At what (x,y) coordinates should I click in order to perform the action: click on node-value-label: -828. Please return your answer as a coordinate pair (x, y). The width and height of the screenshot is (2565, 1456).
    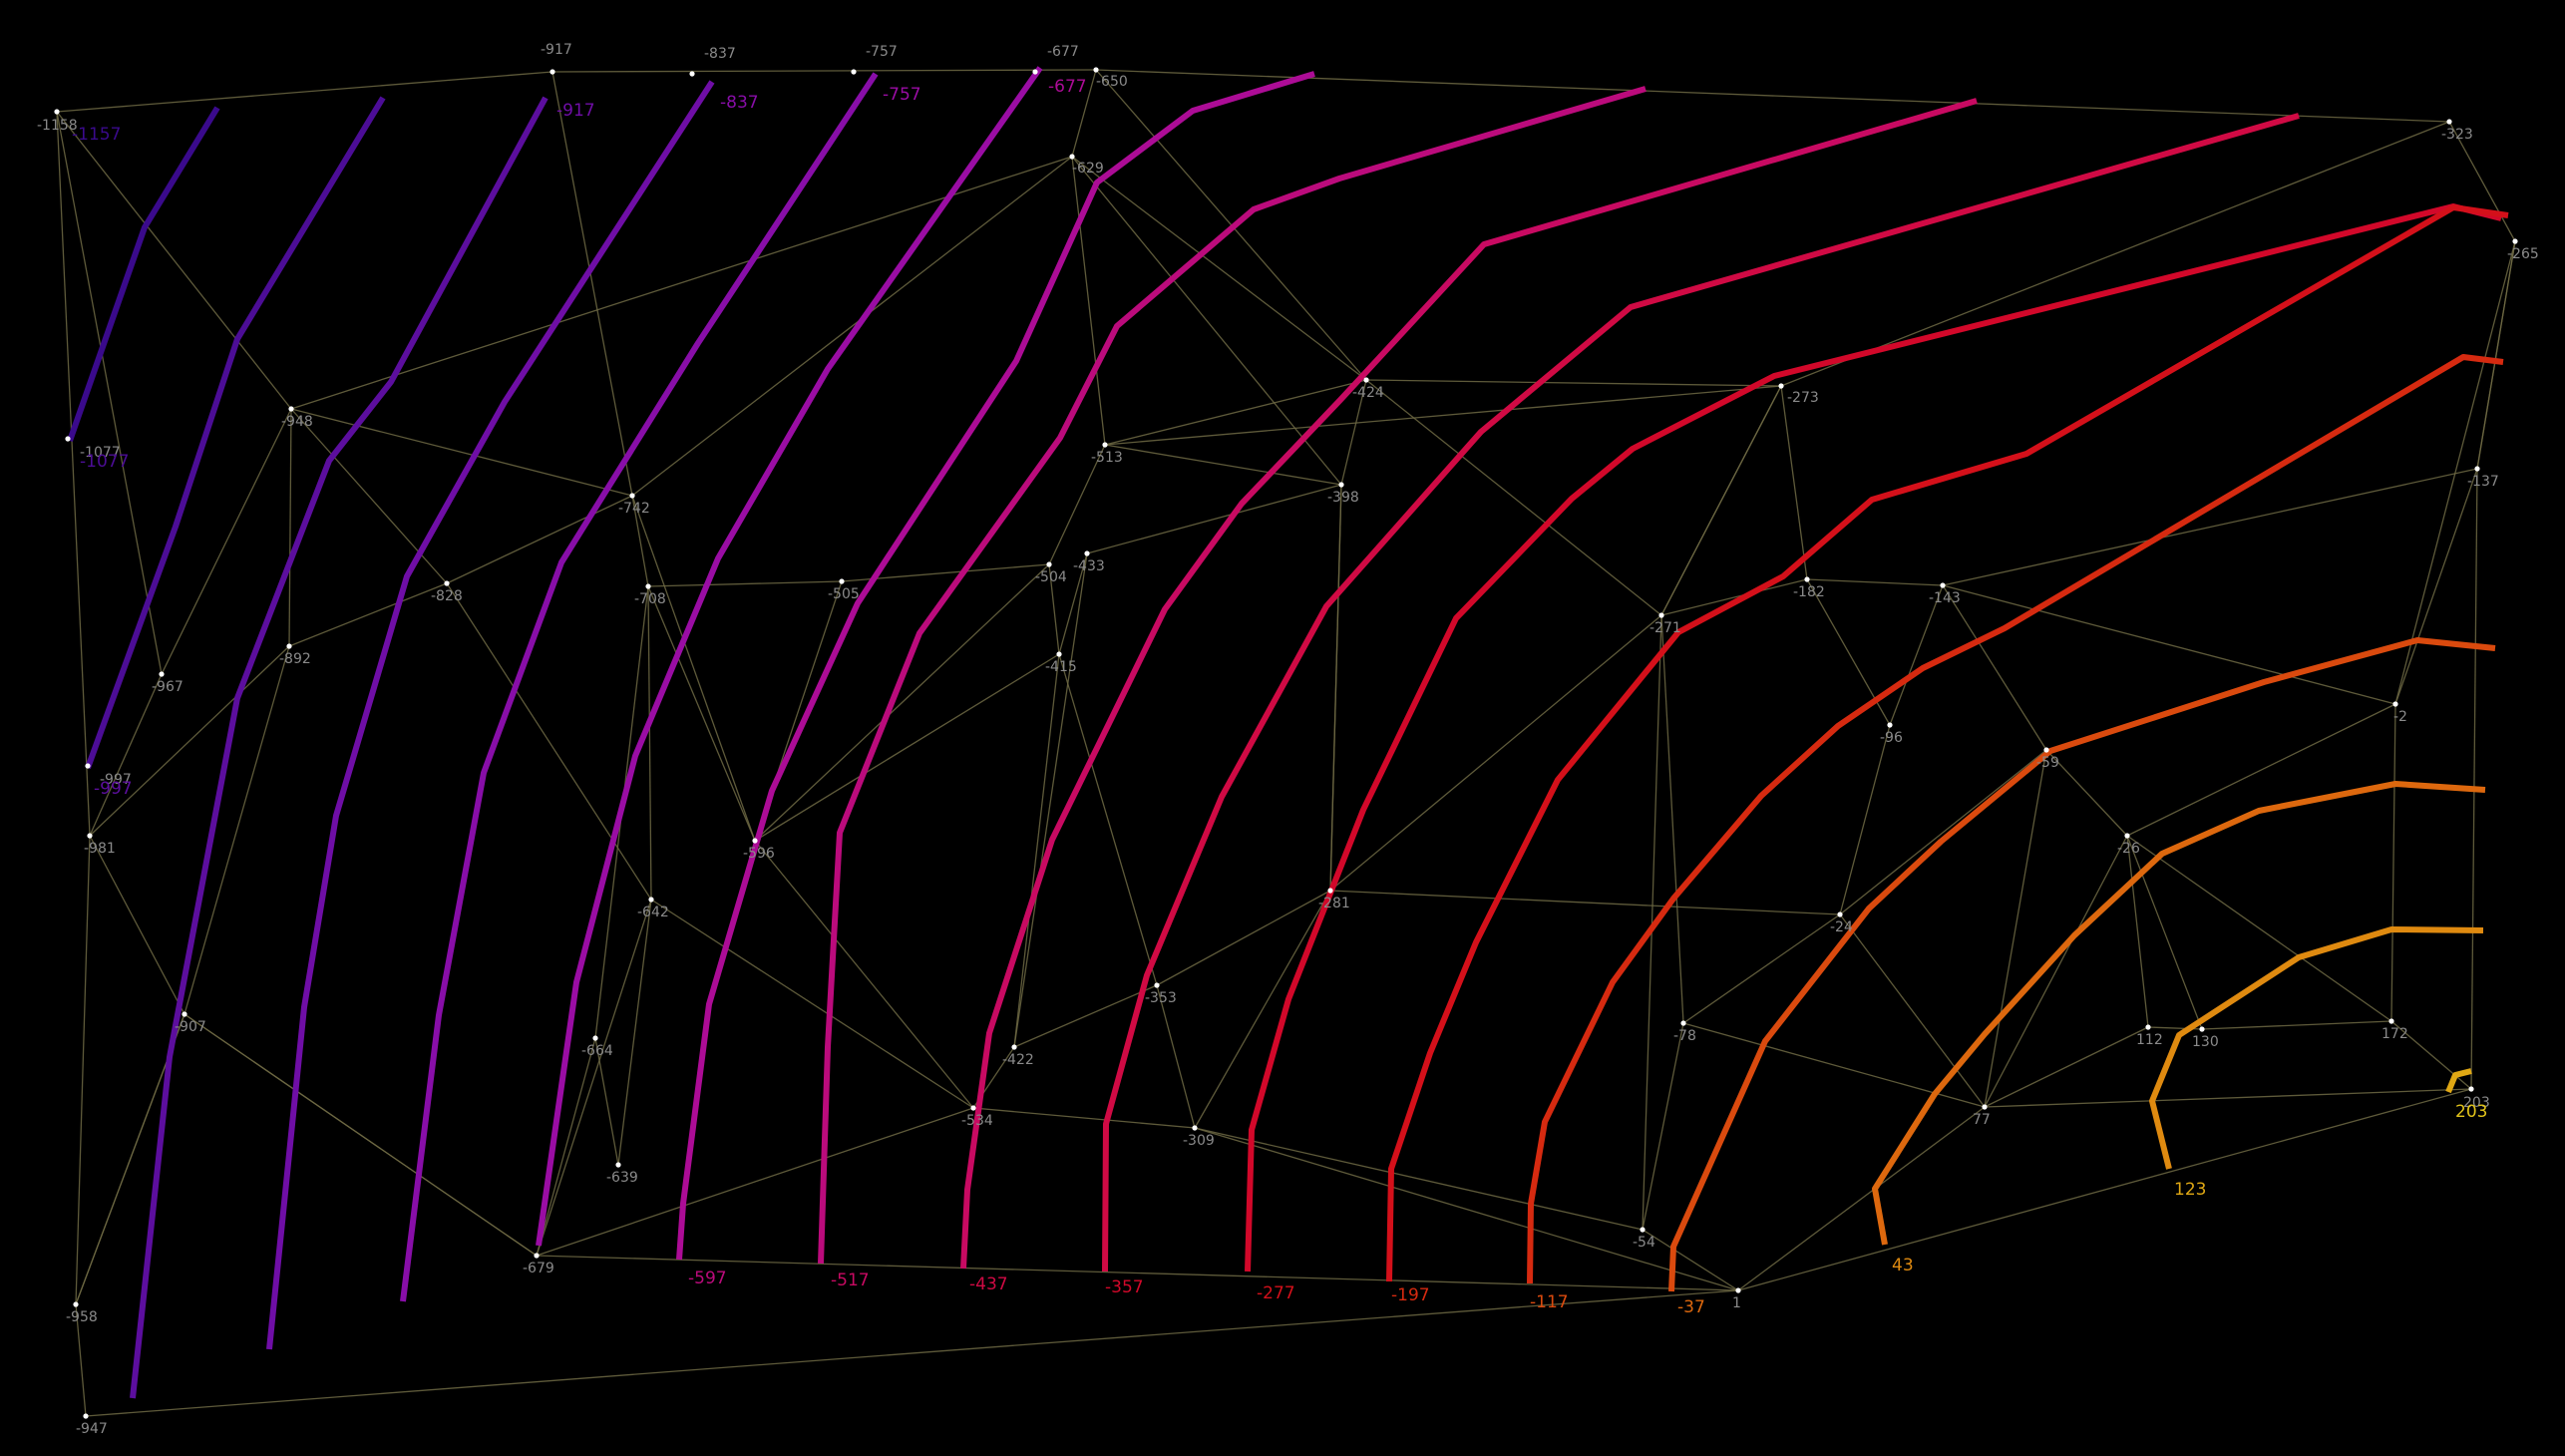
    Looking at the image, I should click on (447, 596).